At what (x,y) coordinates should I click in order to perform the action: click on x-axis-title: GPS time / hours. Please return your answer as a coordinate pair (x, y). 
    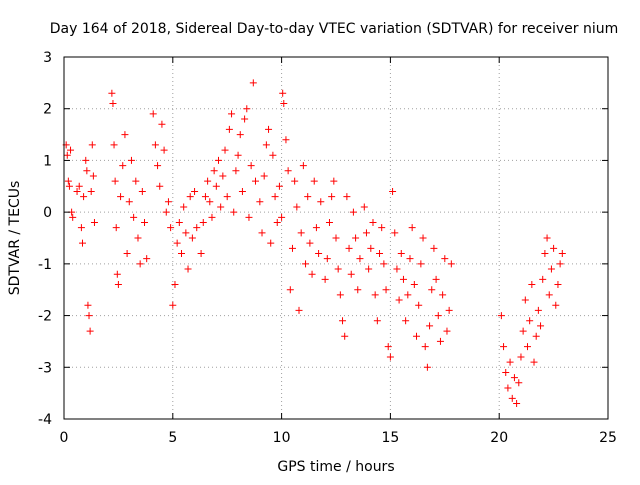
    Looking at the image, I should click on (335, 467).